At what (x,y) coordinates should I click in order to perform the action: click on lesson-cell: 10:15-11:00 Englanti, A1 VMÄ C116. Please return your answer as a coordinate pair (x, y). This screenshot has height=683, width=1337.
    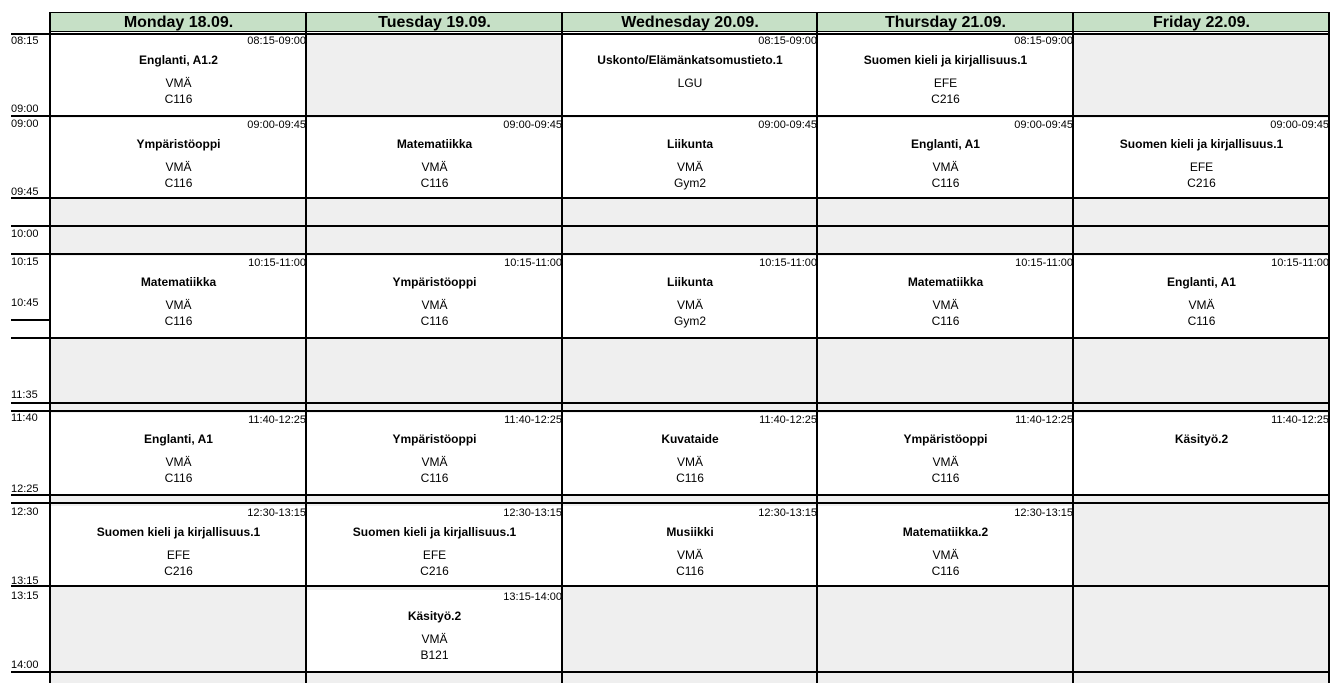
    Looking at the image, I should click on (1201, 297).